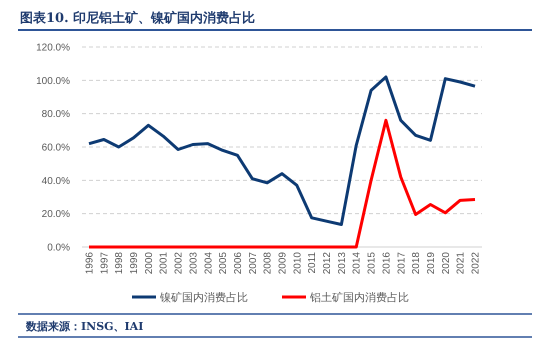 The height and width of the screenshot is (345, 550). I want to click on x-tick-label: 2017, so click(402, 263).